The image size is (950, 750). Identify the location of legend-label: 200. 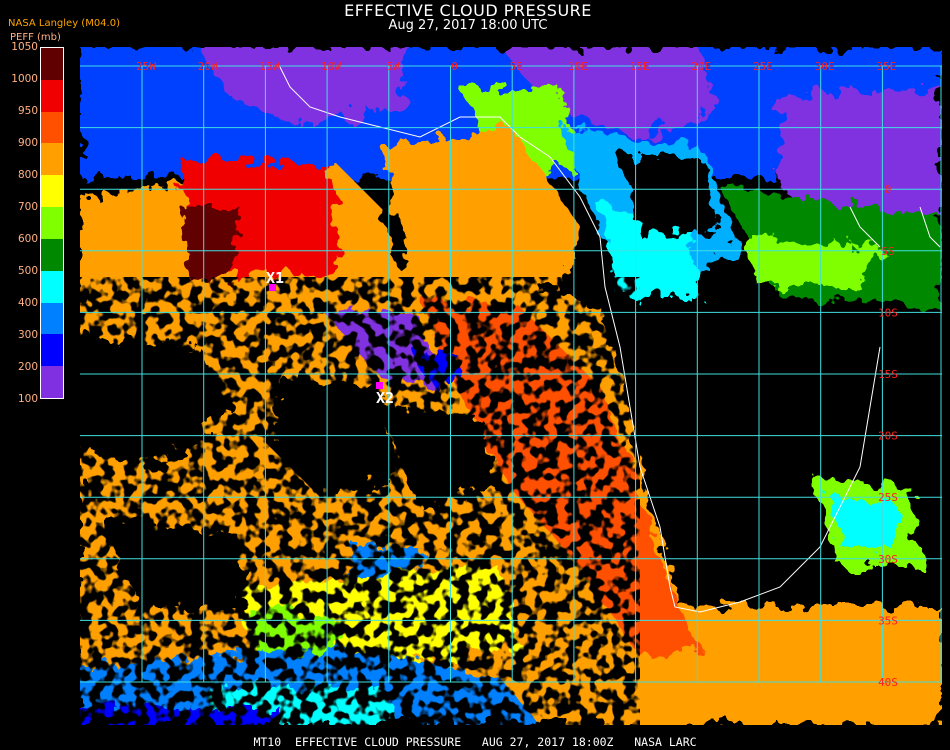
(27, 367).